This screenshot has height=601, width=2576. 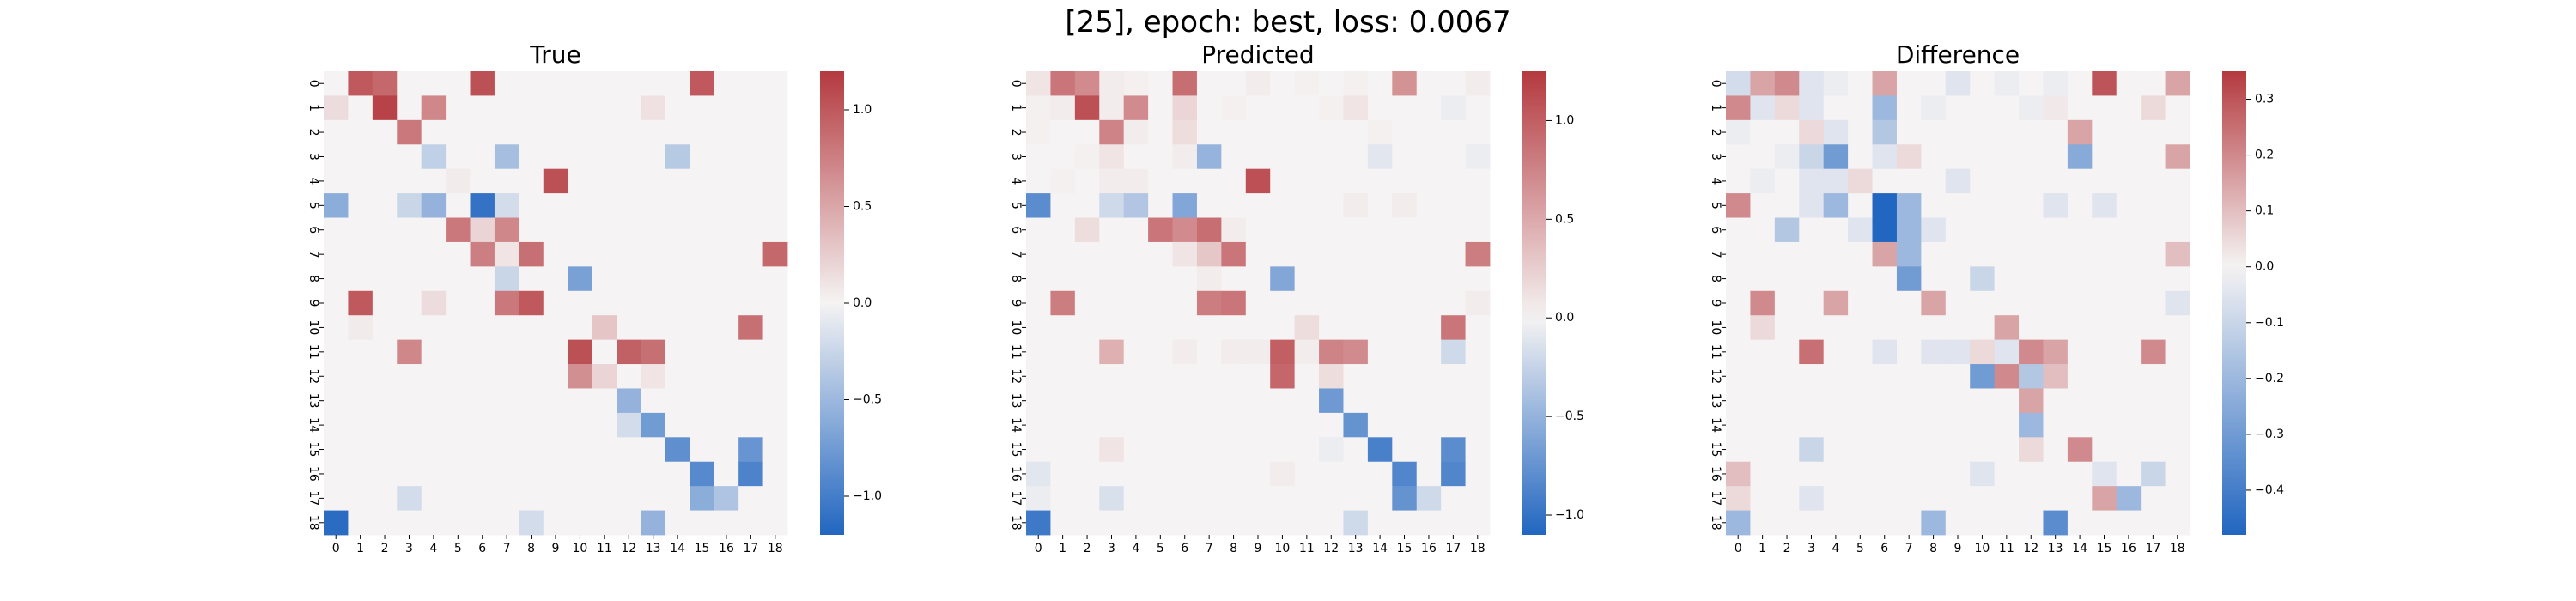 What do you see at coordinates (1812, 230) in the screenshot?
I see `heatmap-cell: row 6, col 3: 0.00` at bounding box center [1812, 230].